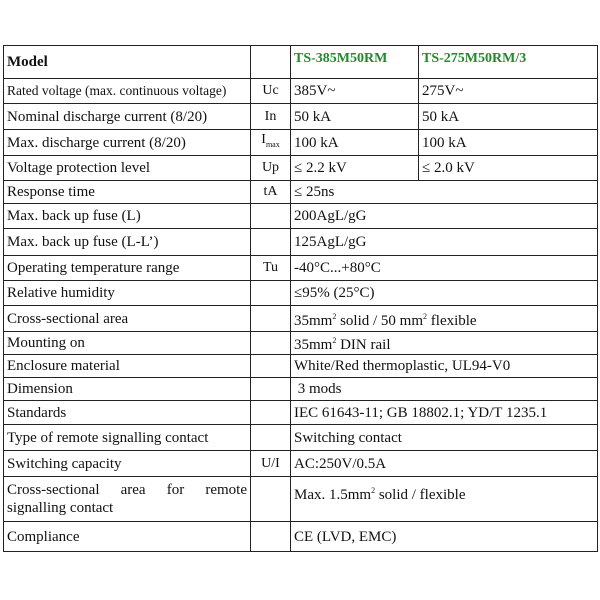 This screenshot has width=600, height=600. What do you see at coordinates (444, 437) in the screenshot?
I see `row-value: Switching contact` at bounding box center [444, 437].